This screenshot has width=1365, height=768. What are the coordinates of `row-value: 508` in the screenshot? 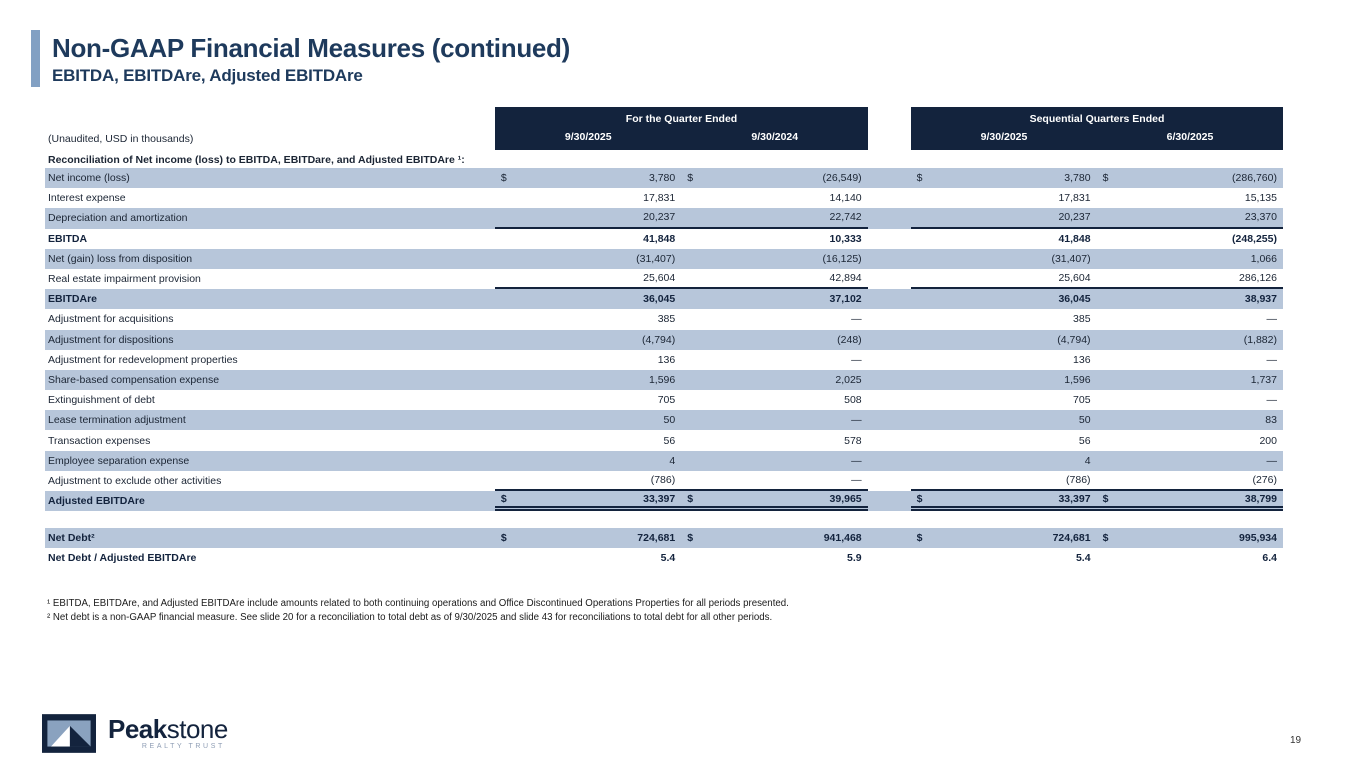 It's located at (853, 400).